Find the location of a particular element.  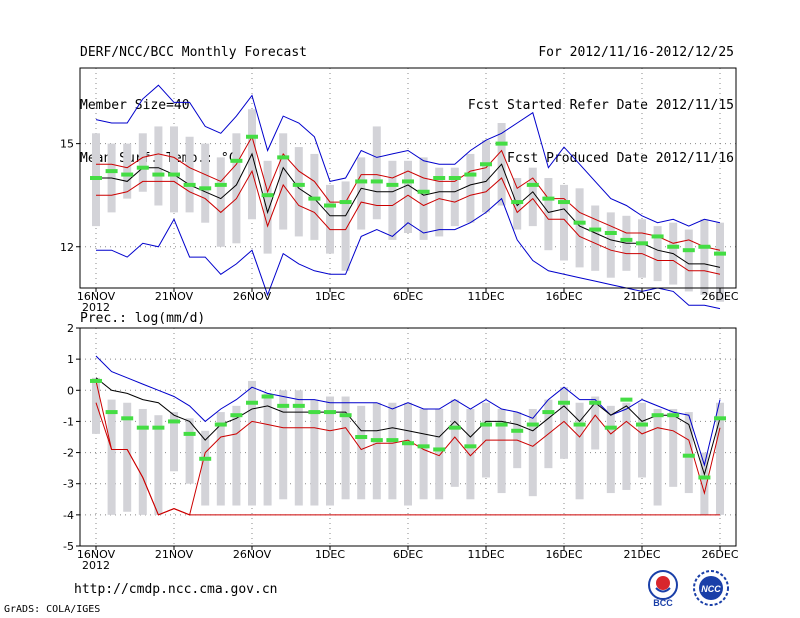

temp-xtick-label: 16NOV is located at coordinates (96, 296).